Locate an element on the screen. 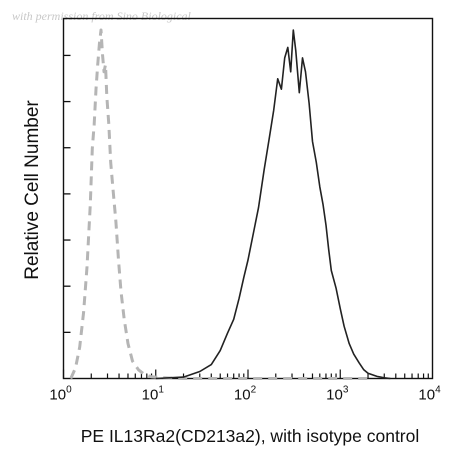 This screenshot has height=470, width=450. y-axis-label: Relative Cell Number is located at coordinates (32, 190).